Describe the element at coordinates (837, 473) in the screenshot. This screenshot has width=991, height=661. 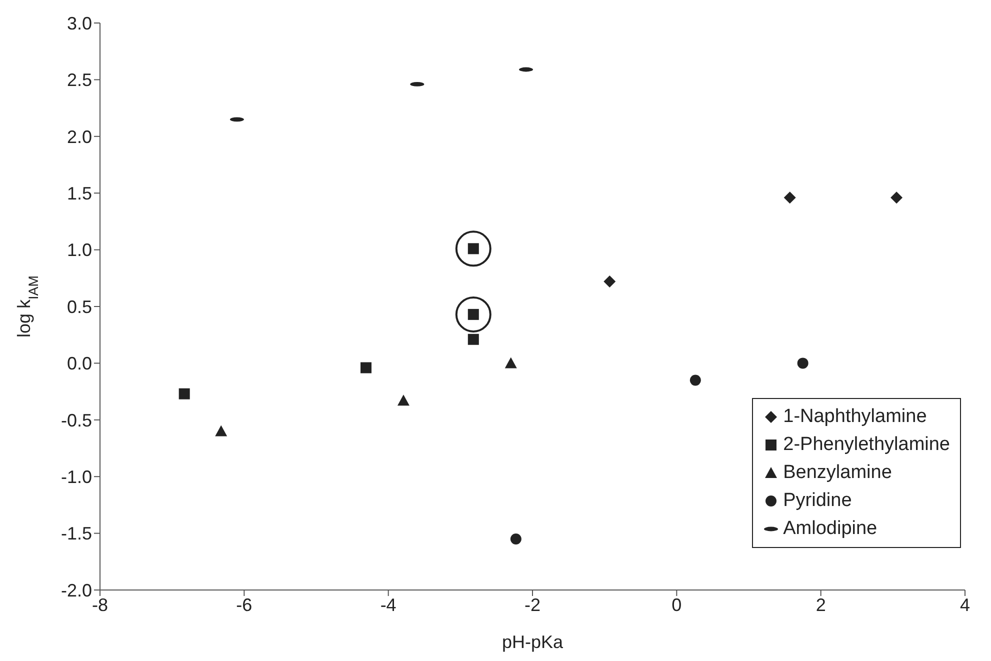
I see `legend-label: Benzylamine` at that location.